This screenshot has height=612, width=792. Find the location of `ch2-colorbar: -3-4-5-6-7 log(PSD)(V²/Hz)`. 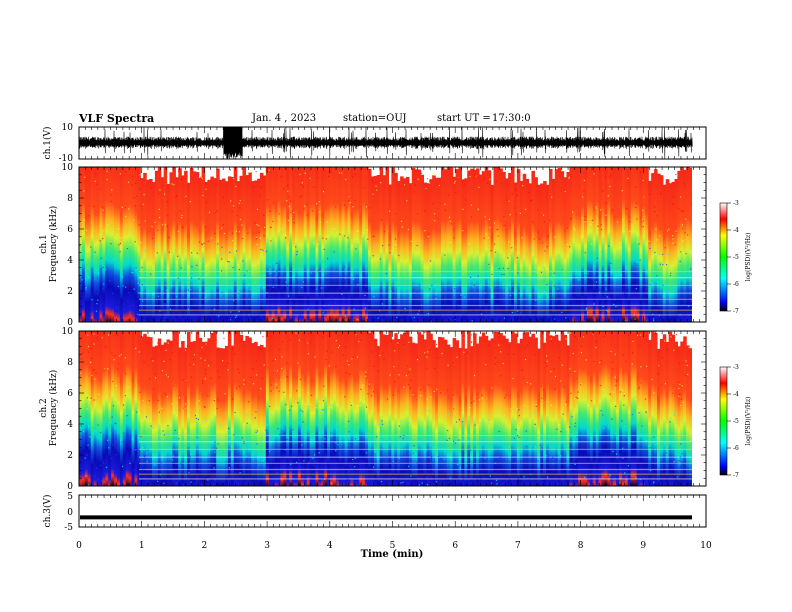

ch2-colorbar: -3-4-5-6-7 log(PSD)(V²/Hz) is located at coordinates (735, 421).